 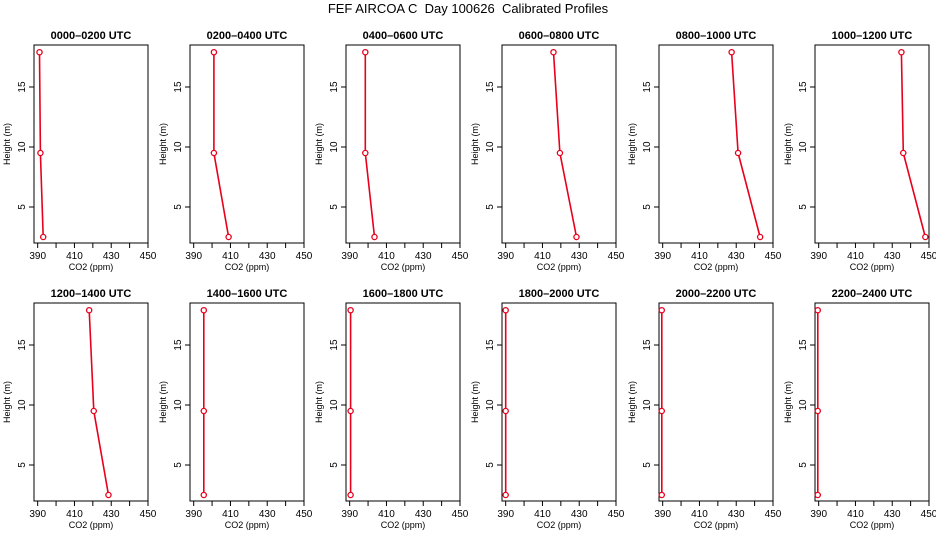 I want to click on panel-title: 2000–2200 UTC, so click(x=716, y=294).